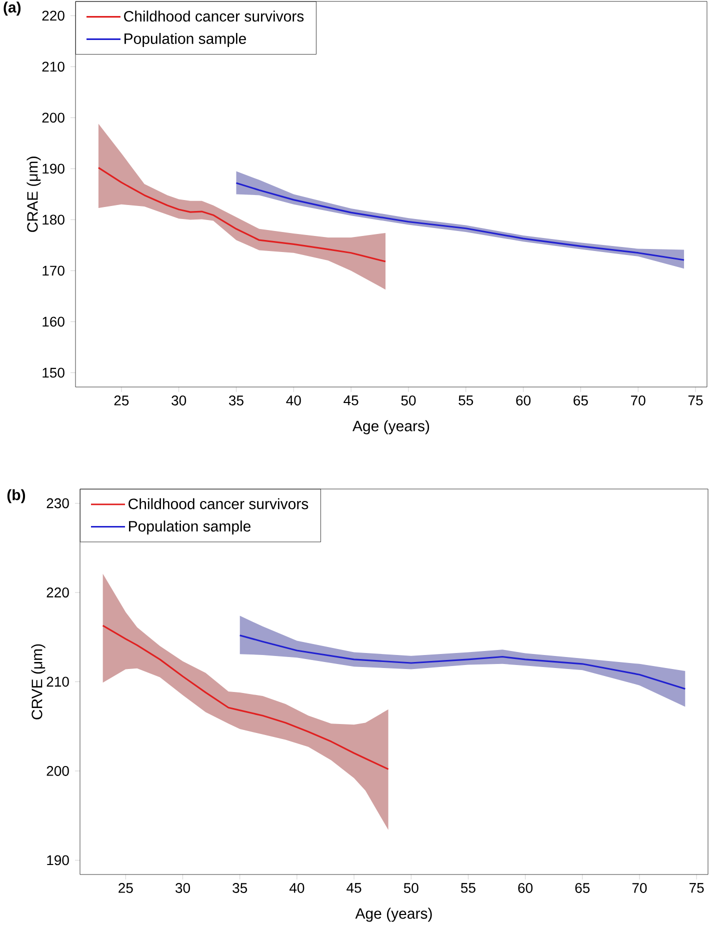  I want to click on y-tick-label: 160, so click(53, 321).